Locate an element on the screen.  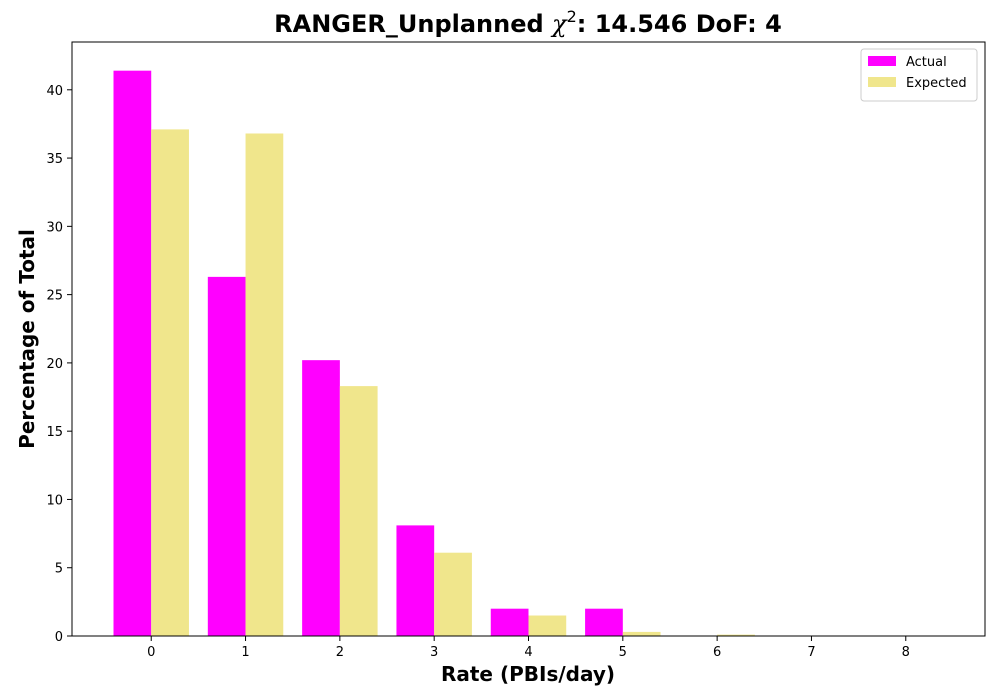
x-tick-label-5: 5 is located at coordinates (623, 652).